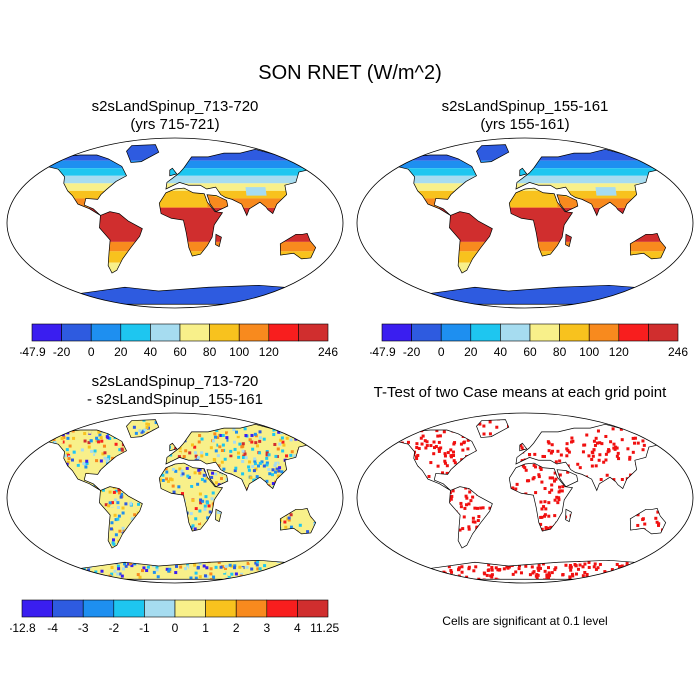 This screenshot has width=700, height=700. I want to click on colorbar-tick-label: -2, so click(113, 628).